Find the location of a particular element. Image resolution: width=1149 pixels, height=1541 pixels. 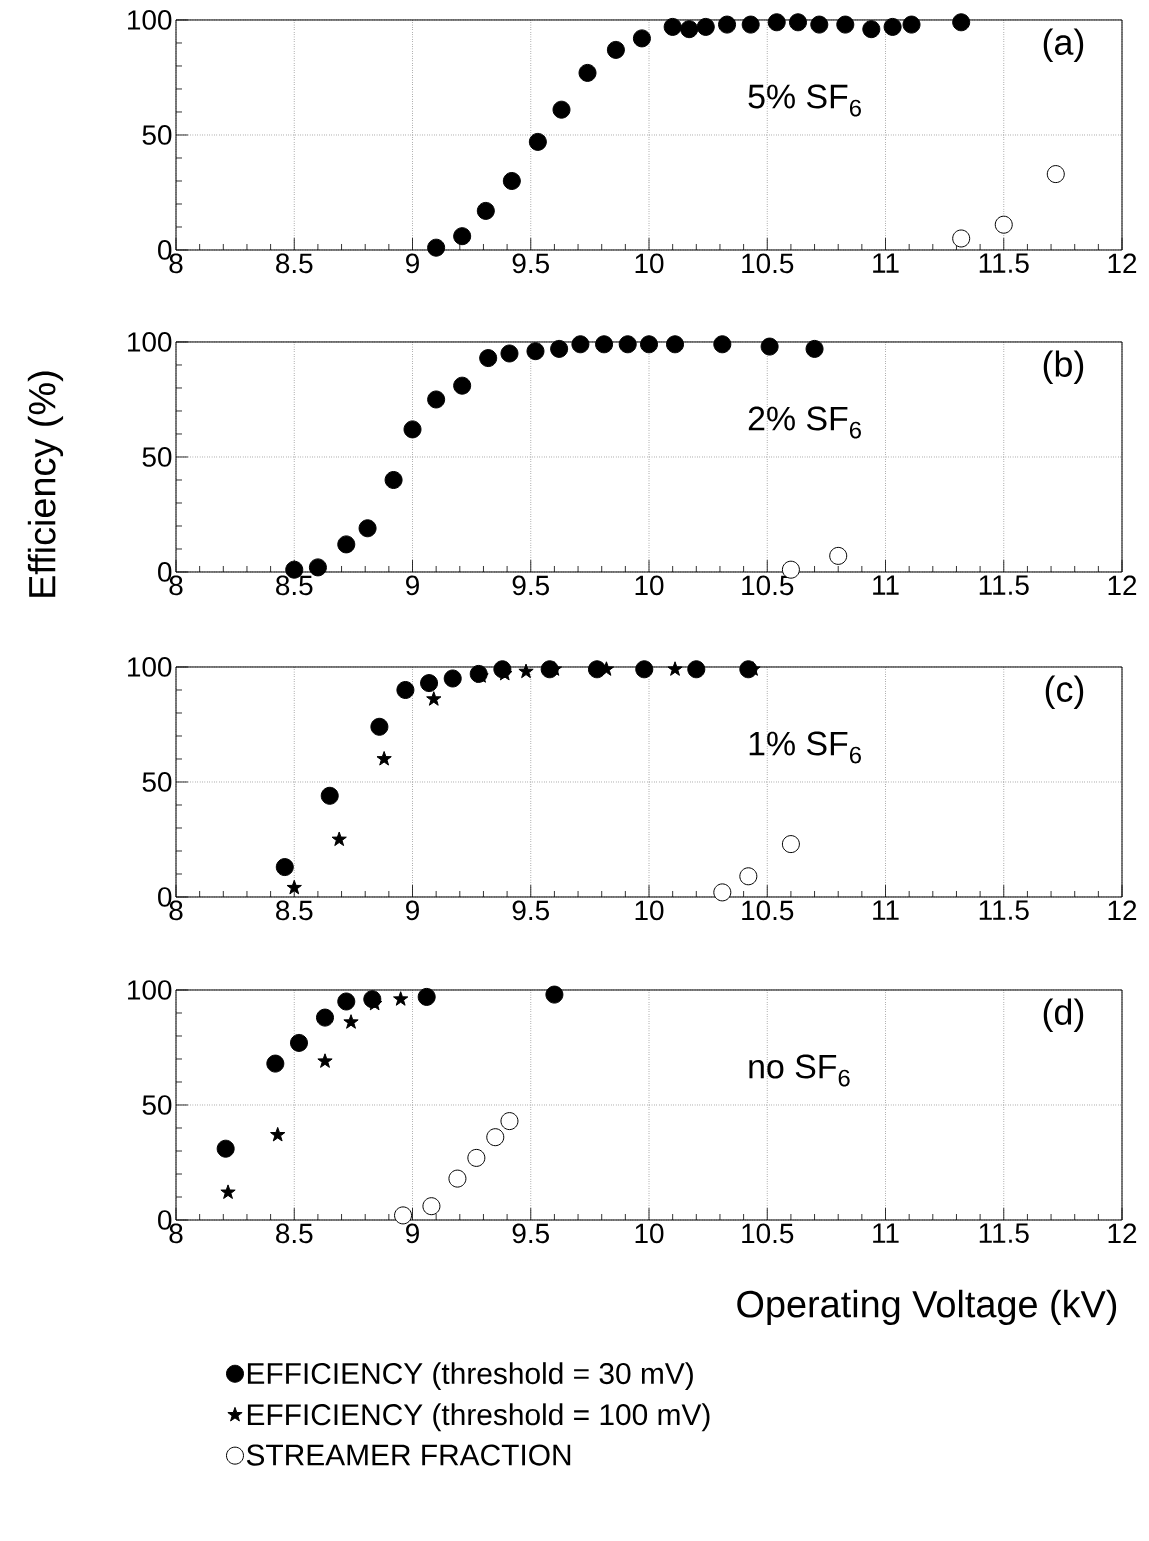

annotation: (a) is located at coordinates (1063, 45).